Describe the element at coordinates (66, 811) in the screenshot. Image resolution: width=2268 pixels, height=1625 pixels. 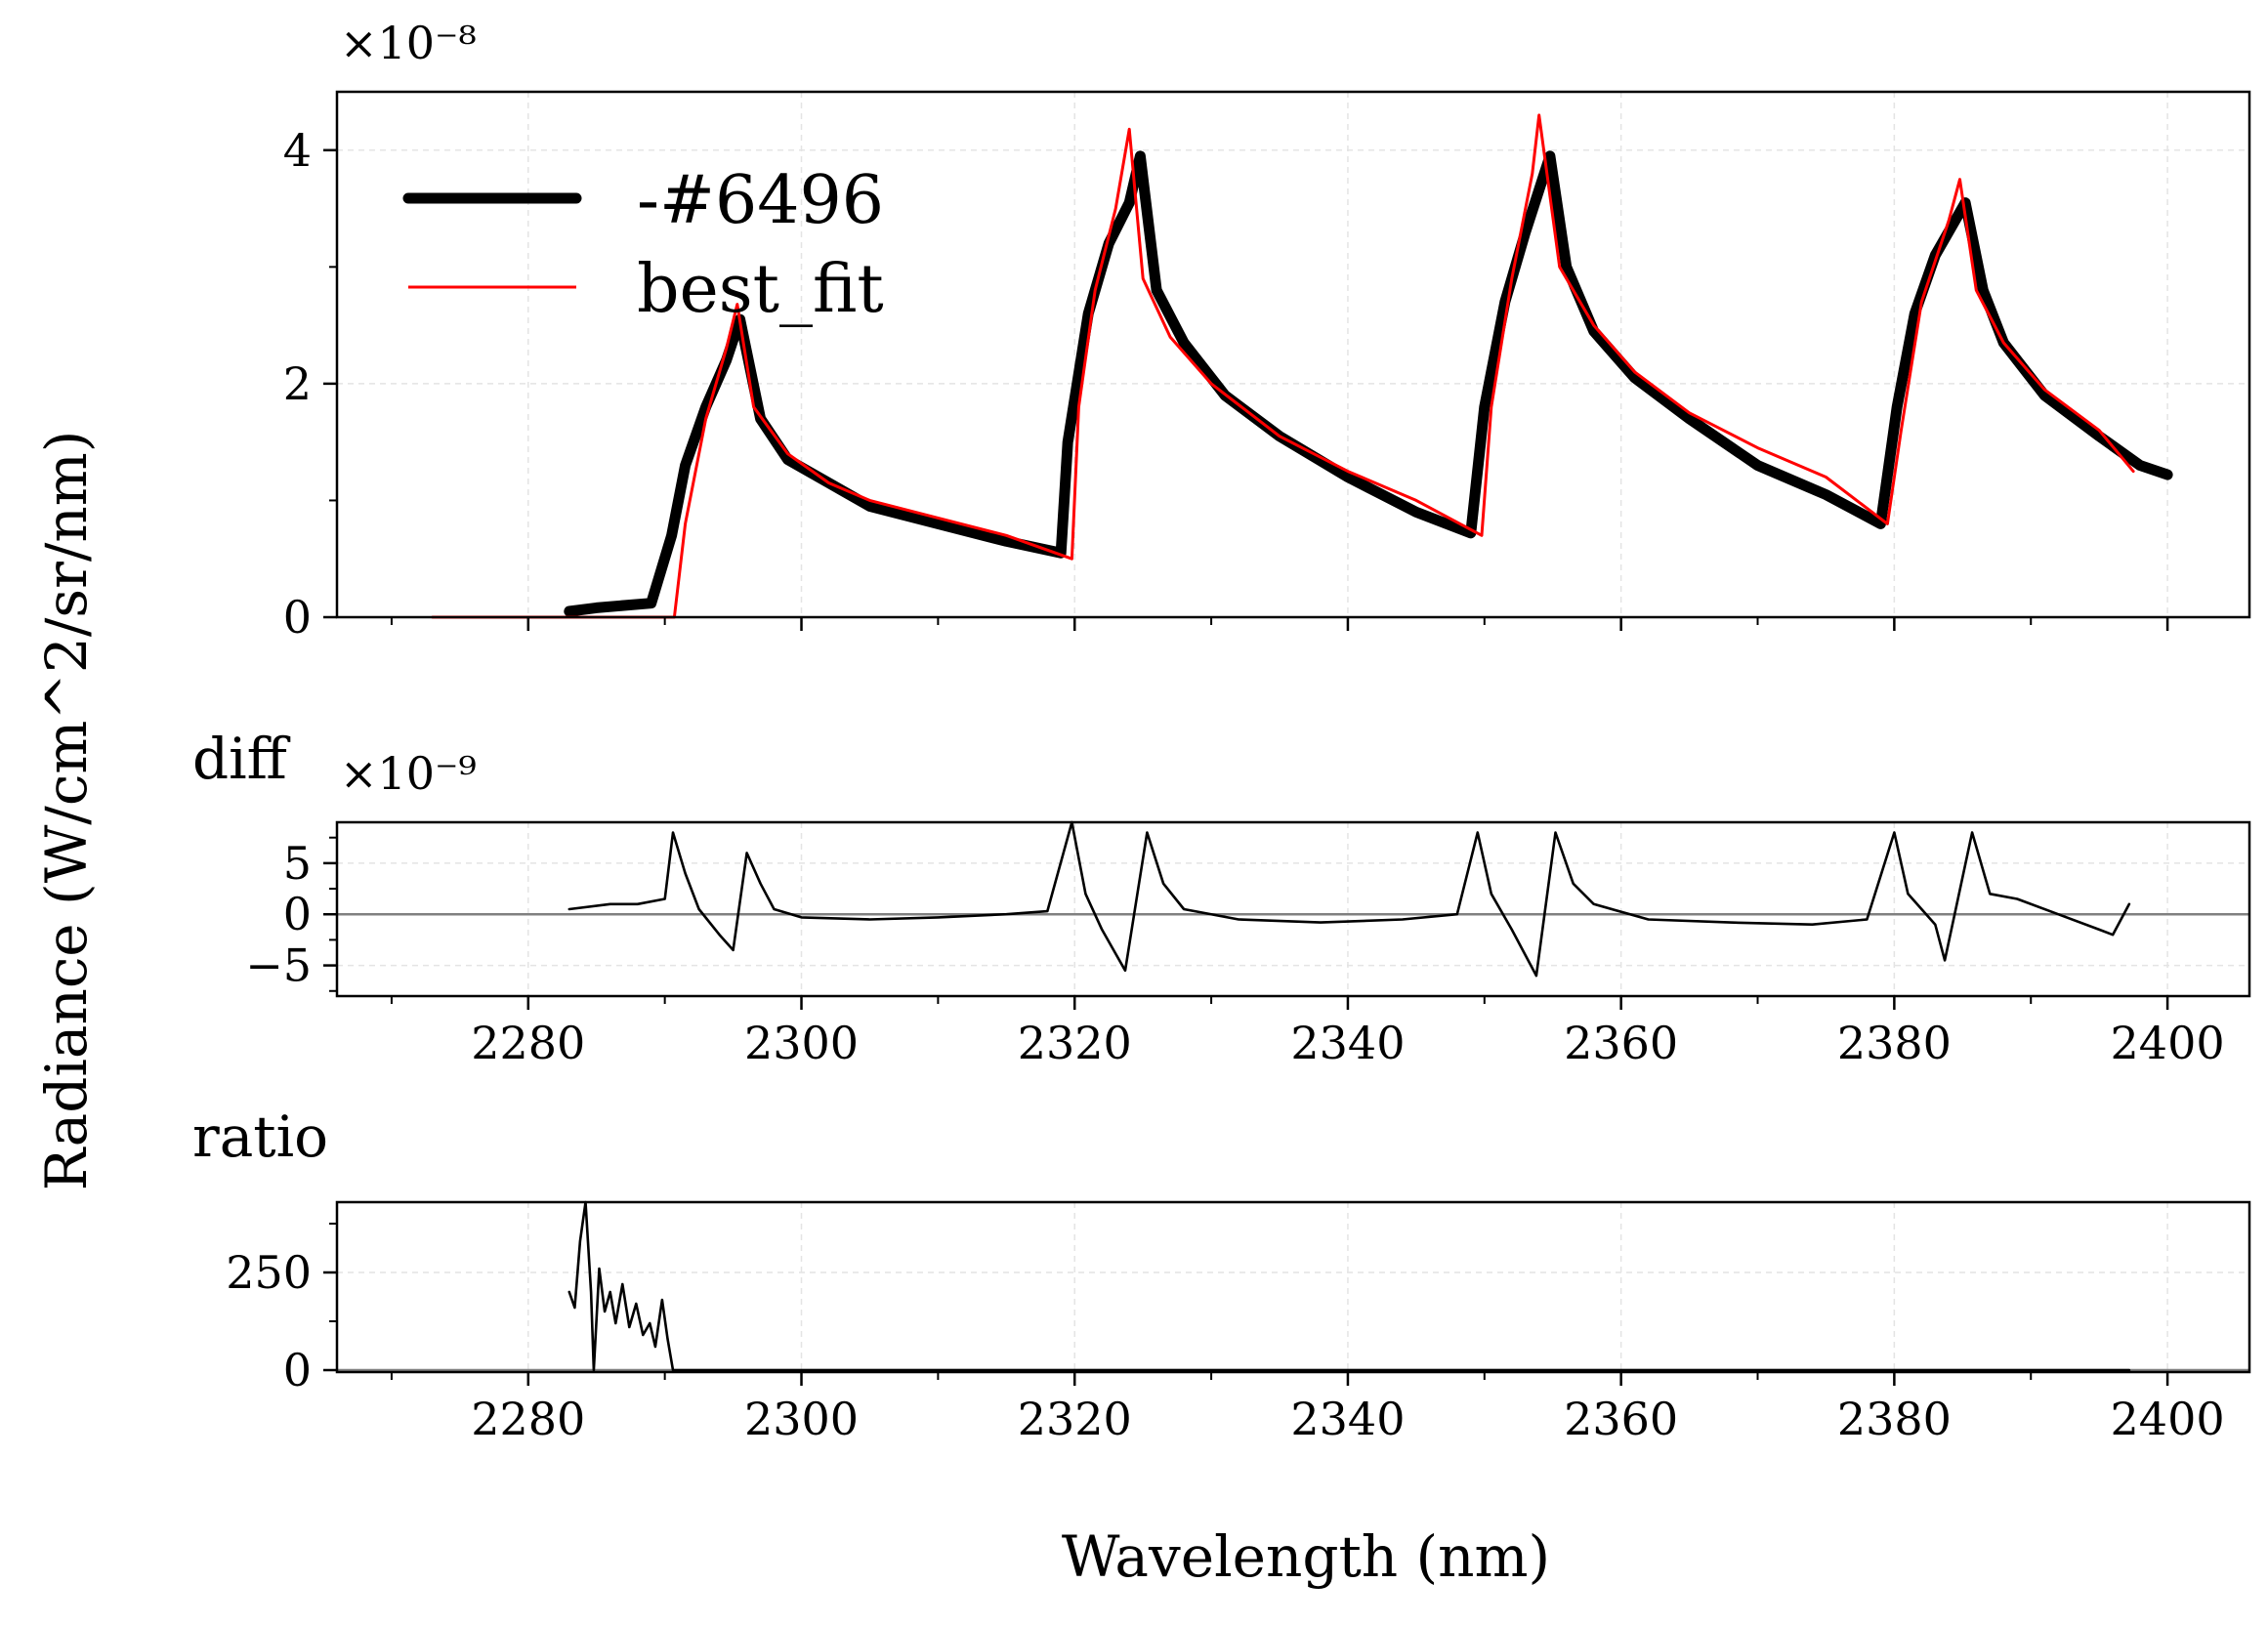
I see `y-axis-title: Radiance (W/cm^2/sr/nm)` at that location.